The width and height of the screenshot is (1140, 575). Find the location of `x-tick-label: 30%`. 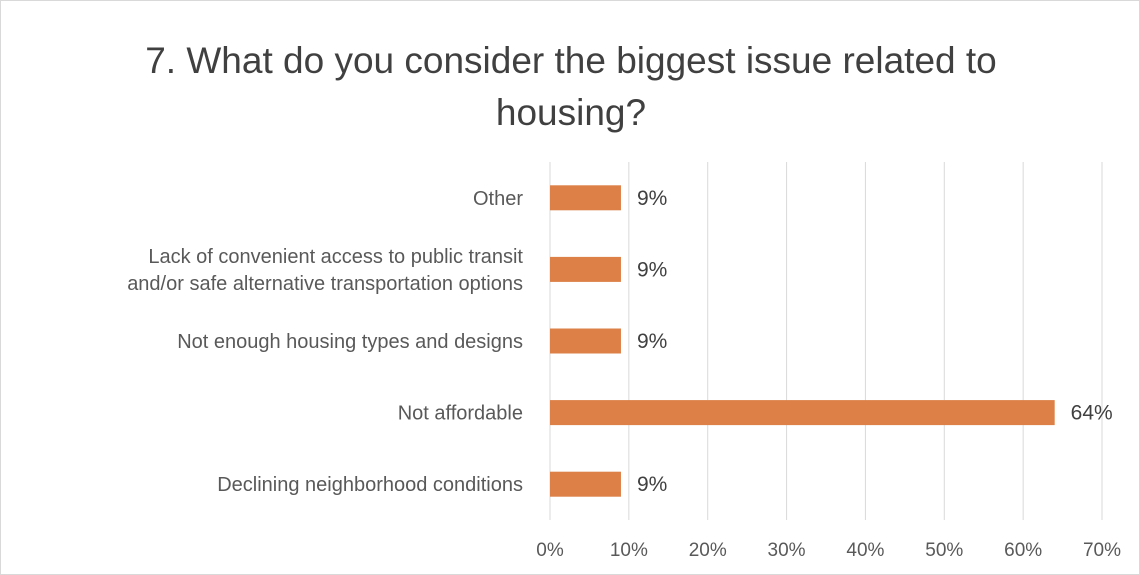

x-tick-label: 30% is located at coordinates (787, 550).